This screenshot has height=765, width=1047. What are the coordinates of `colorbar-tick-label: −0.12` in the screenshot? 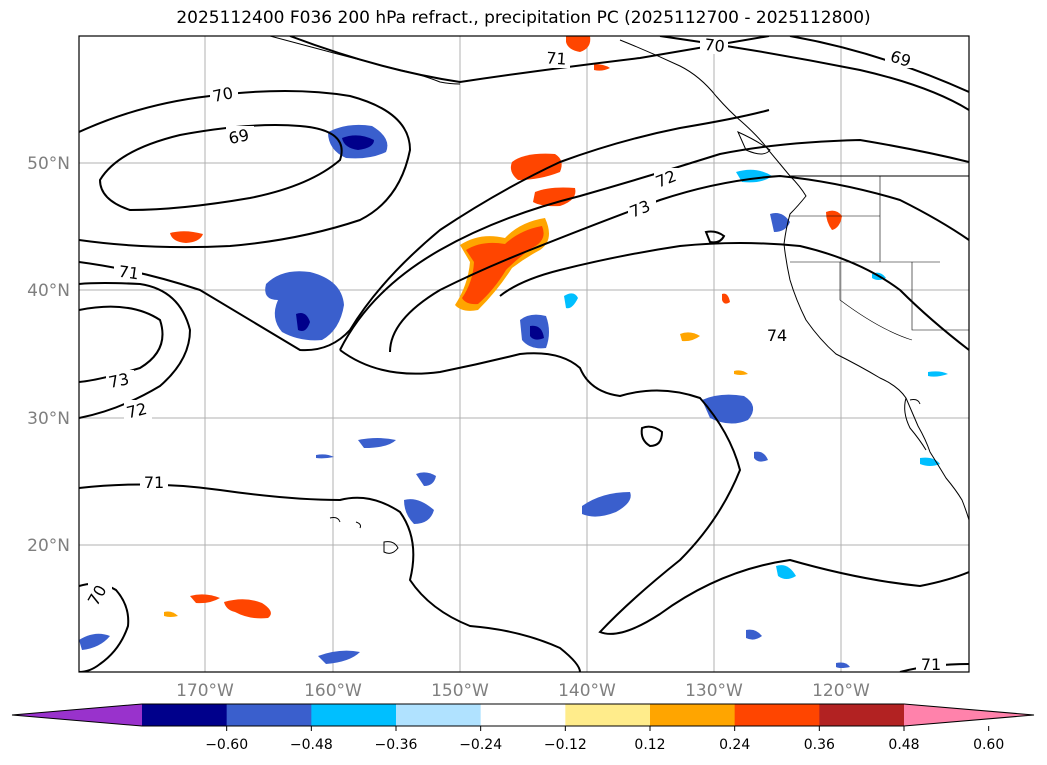 It's located at (565, 745).